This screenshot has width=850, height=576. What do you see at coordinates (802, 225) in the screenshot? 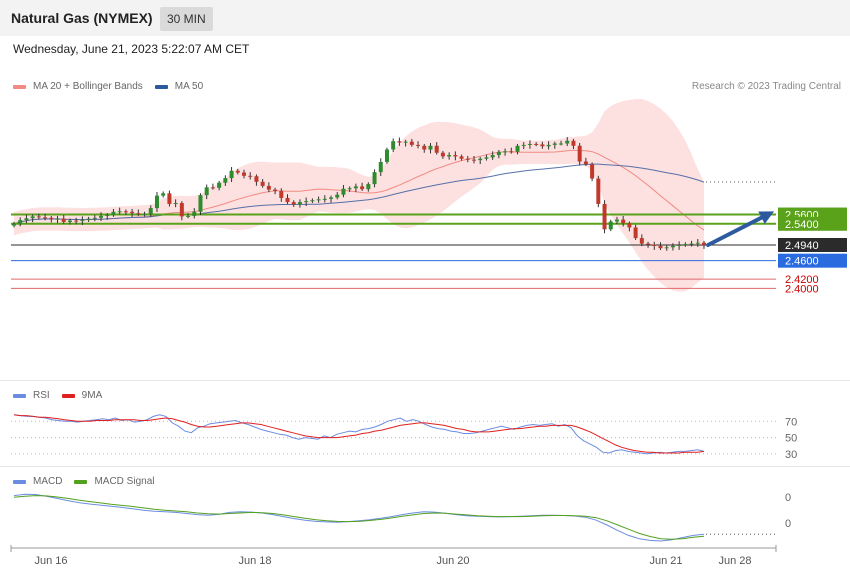
I see `level-label: 2.5400` at bounding box center [802, 225].